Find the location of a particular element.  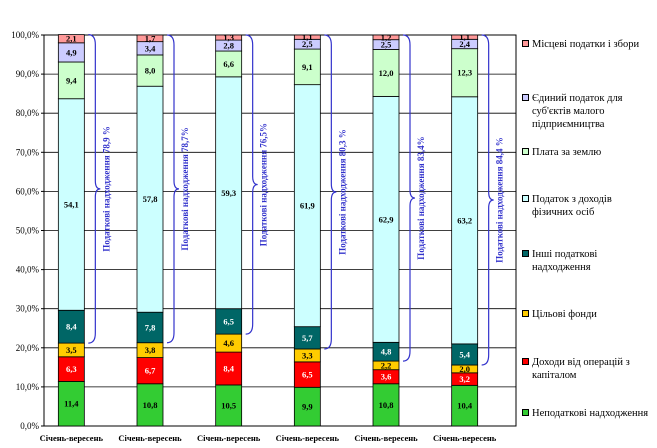

legend-item: Неподаткові надходження is located at coordinates (589, 413).